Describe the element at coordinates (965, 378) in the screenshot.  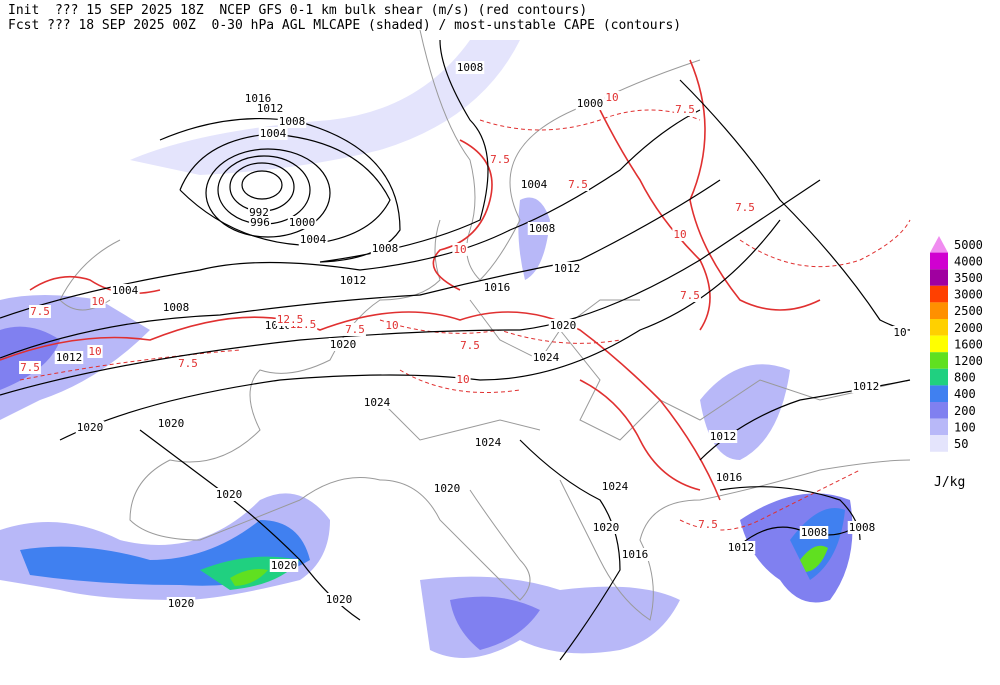
I see `legend-label: 800` at that location.